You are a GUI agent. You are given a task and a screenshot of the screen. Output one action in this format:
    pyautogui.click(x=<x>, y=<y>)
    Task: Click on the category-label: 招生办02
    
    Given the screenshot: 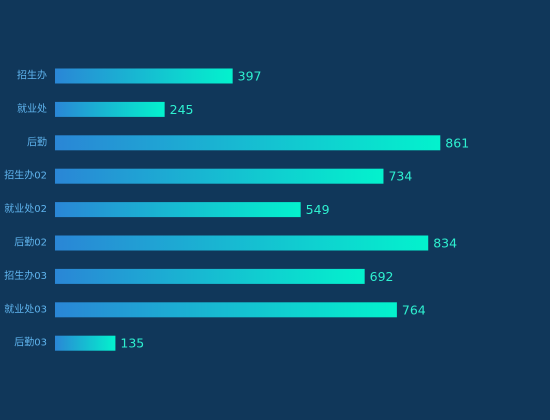 What is the action you would take?
    pyautogui.click(x=25, y=175)
    